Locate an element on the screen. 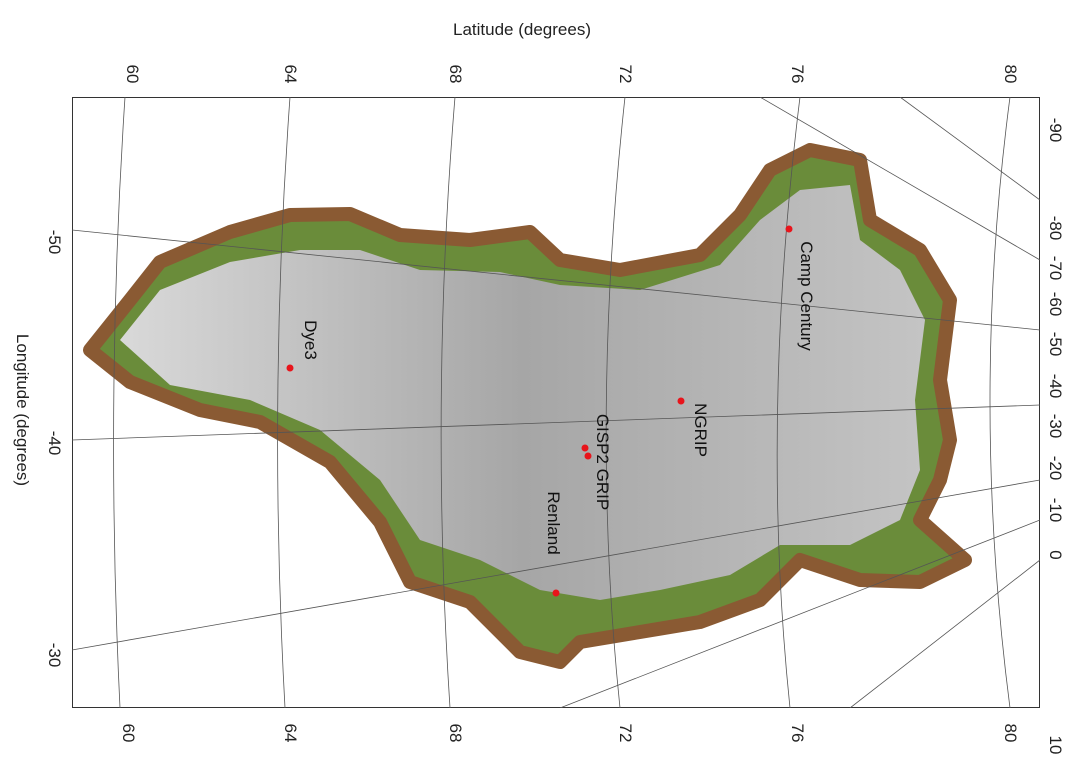  site-marker-camp-century is located at coordinates (789, 229).